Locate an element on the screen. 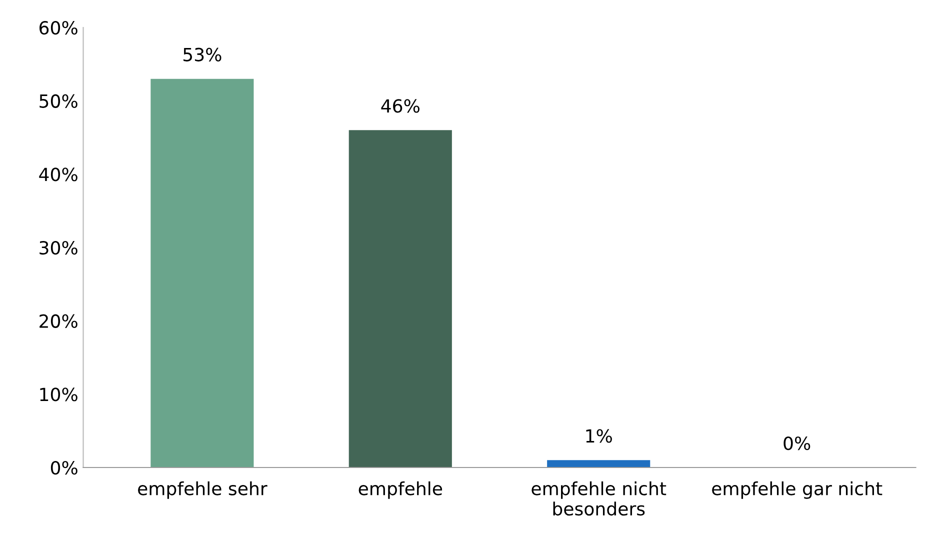  y-tick-label: 50% is located at coordinates (59, 101).